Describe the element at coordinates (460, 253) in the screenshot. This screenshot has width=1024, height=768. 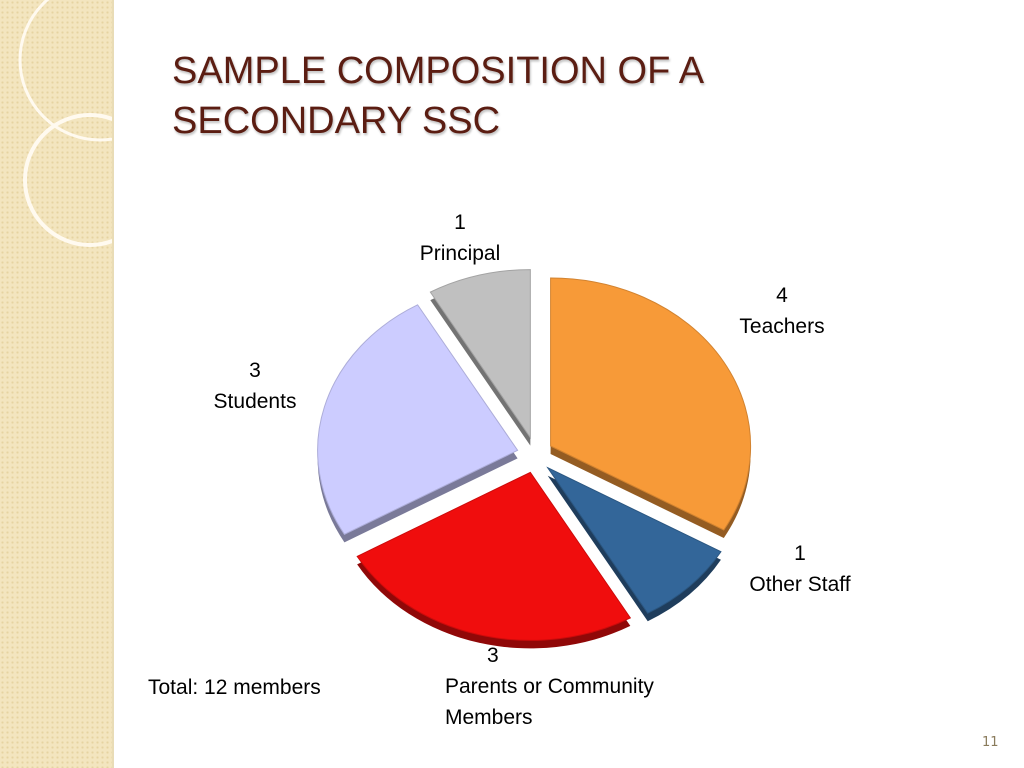
I see `category-label: Principal` at that location.